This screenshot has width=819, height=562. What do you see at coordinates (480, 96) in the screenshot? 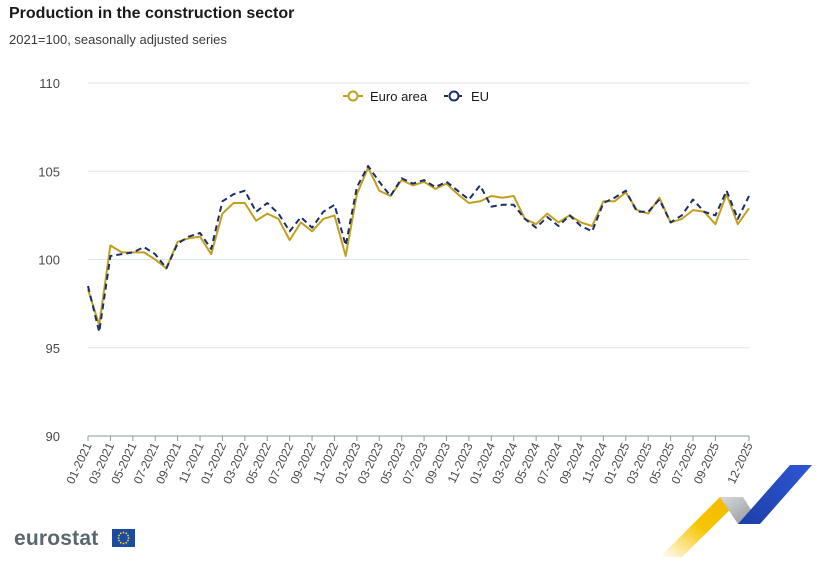
I see `legend-label: EU` at bounding box center [480, 96].